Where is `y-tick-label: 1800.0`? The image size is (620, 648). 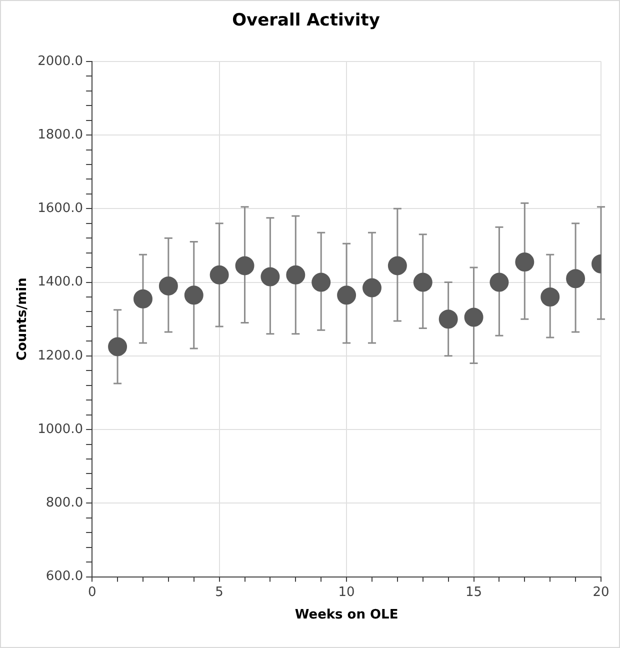 y-tick-label: 1800.0 is located at coordinates (61, 134).